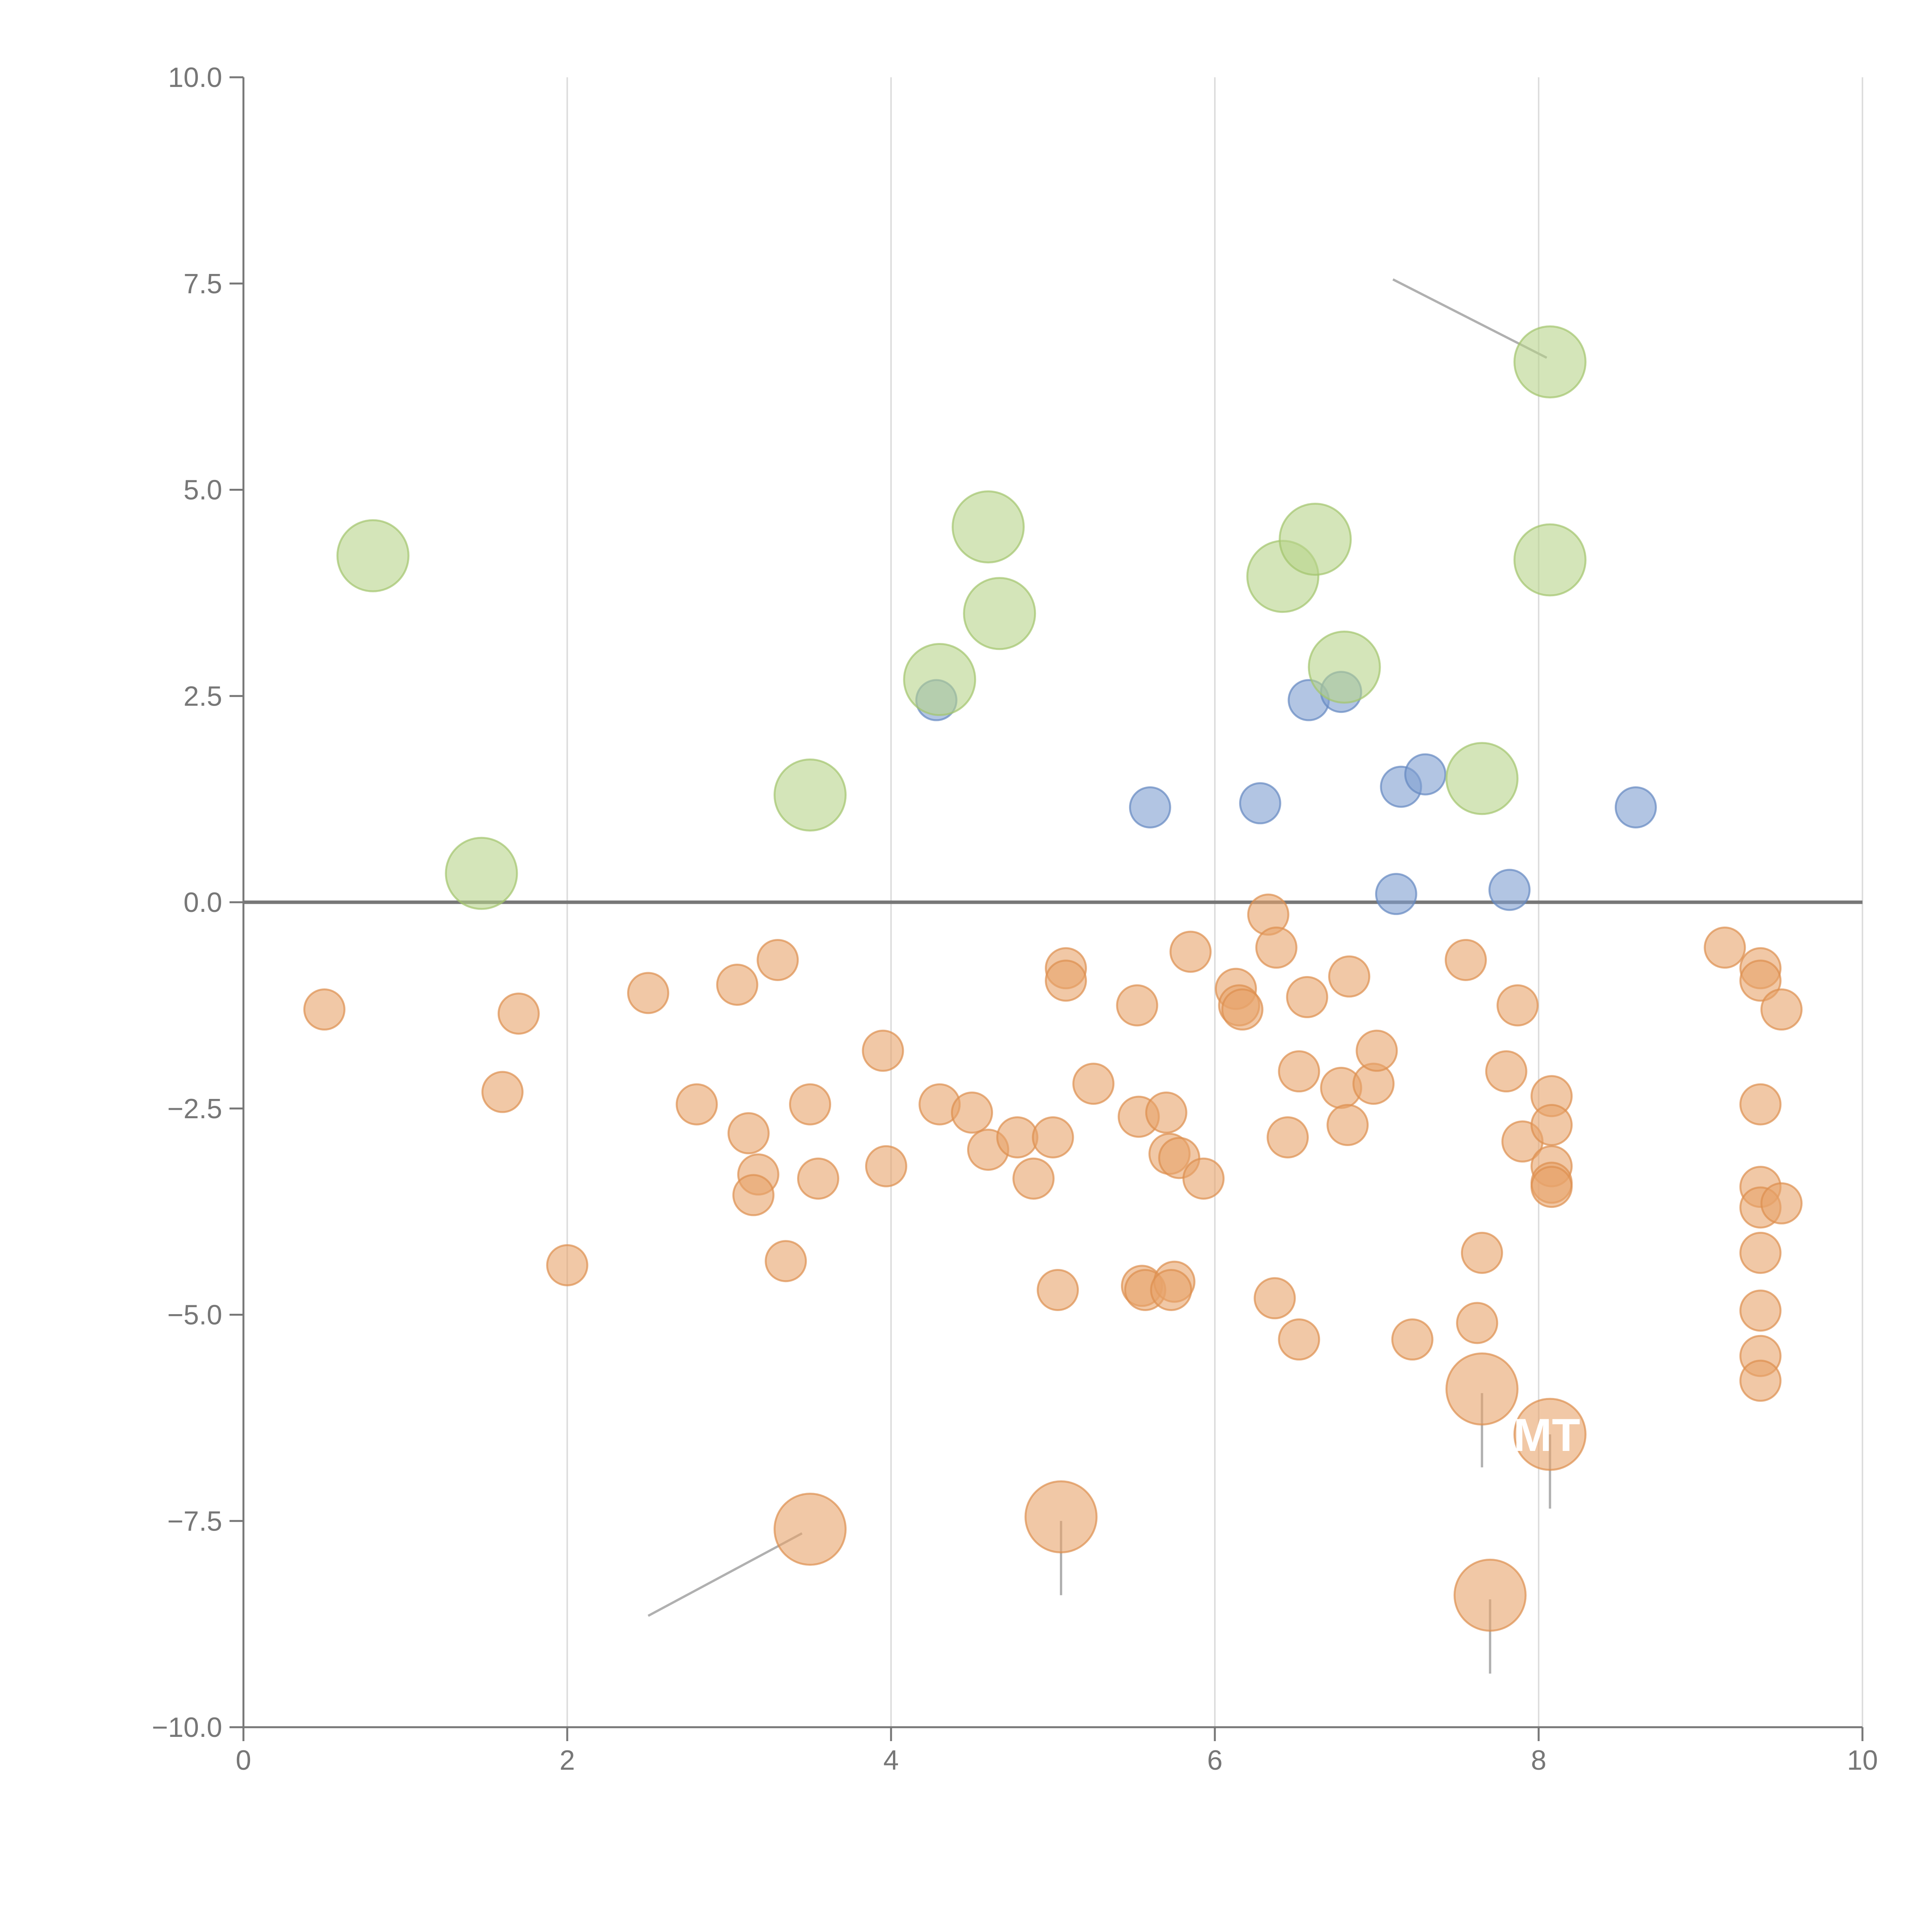 This screenshot has width=1932, height=1932. What do you see at coordinates (203, 284) in the screenshot?
I see `y-tick-label: 7.5` at bounding box center [203, 284].